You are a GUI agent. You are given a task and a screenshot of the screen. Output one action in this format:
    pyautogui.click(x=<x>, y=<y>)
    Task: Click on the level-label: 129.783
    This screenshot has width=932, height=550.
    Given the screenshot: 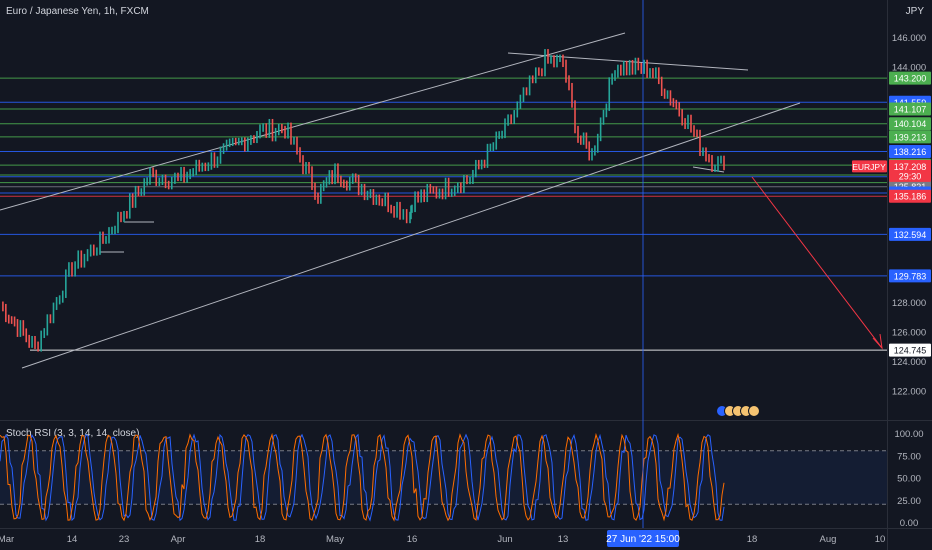 What is the action you would take?
    pyautogui.click(x=910, y=276)
    